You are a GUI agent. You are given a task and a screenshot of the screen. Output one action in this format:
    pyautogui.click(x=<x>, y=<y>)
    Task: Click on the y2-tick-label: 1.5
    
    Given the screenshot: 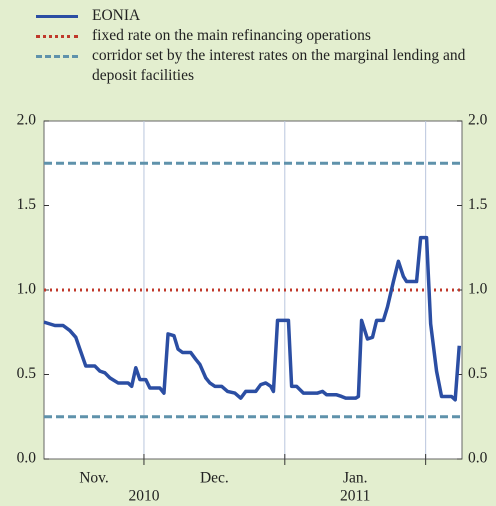 What is the action you would take?
    pyautogui.click(x=478, y=204)
    